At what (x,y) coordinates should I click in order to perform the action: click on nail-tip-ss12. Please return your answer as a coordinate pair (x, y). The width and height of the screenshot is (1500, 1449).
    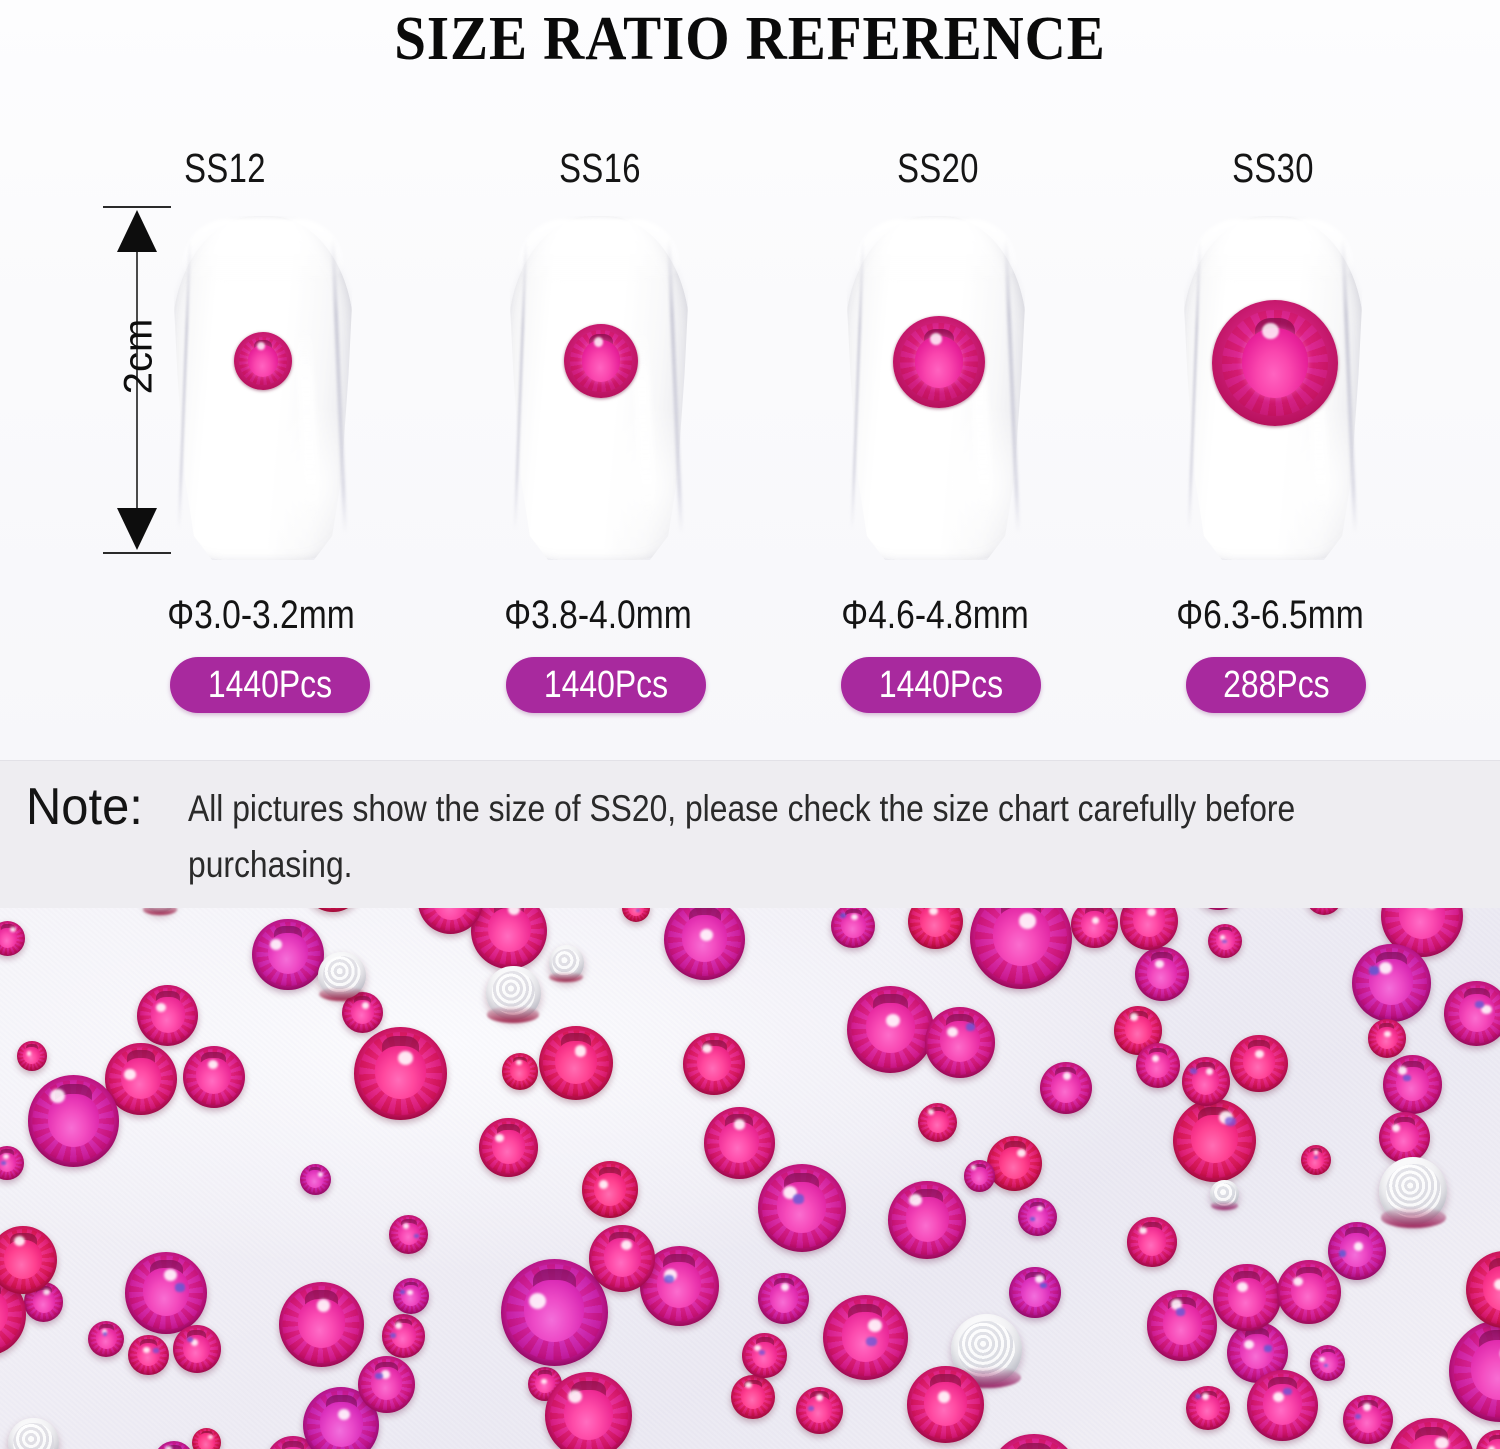
    Looking at the image, I should click on (263, 388).